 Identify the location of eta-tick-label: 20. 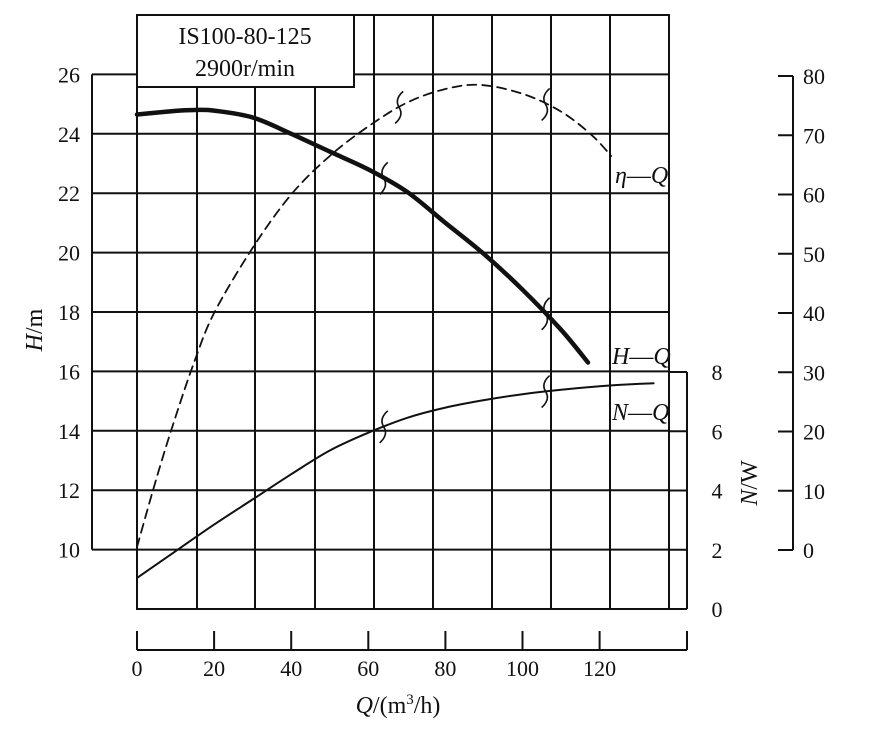
(814, 432).